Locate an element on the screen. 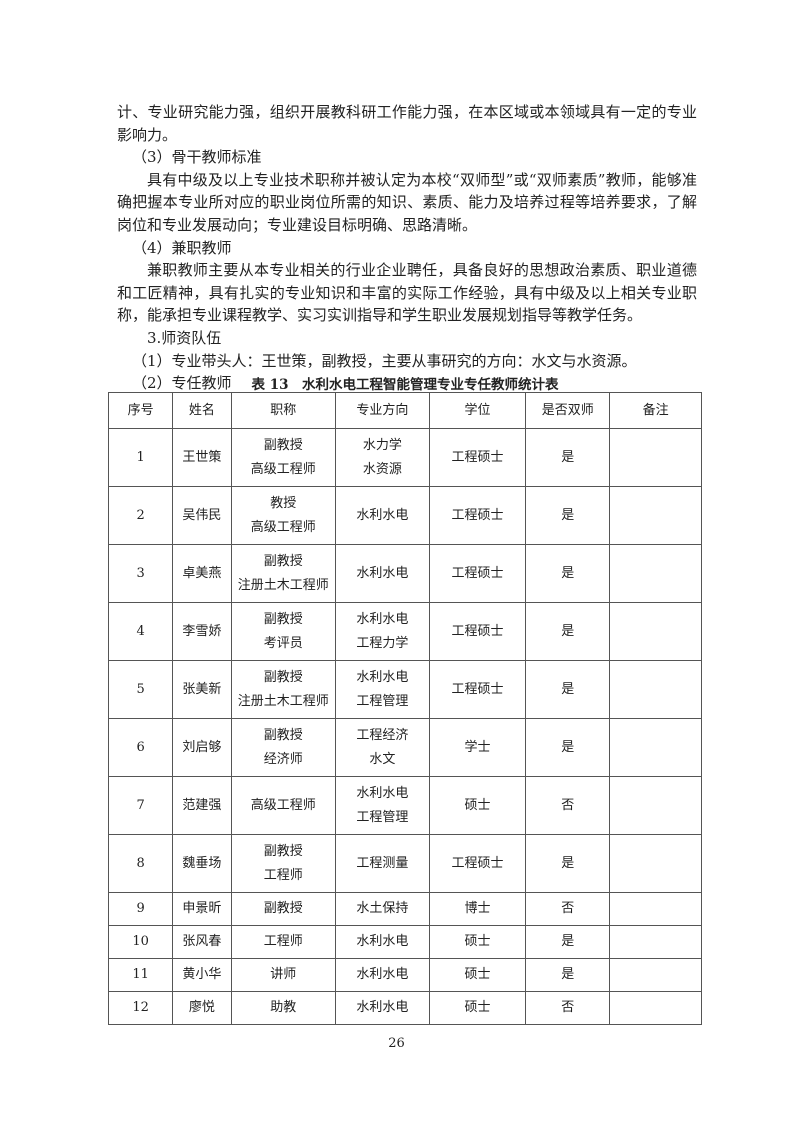  table-cell: 申景昕 is located at coordinates (202, 909).